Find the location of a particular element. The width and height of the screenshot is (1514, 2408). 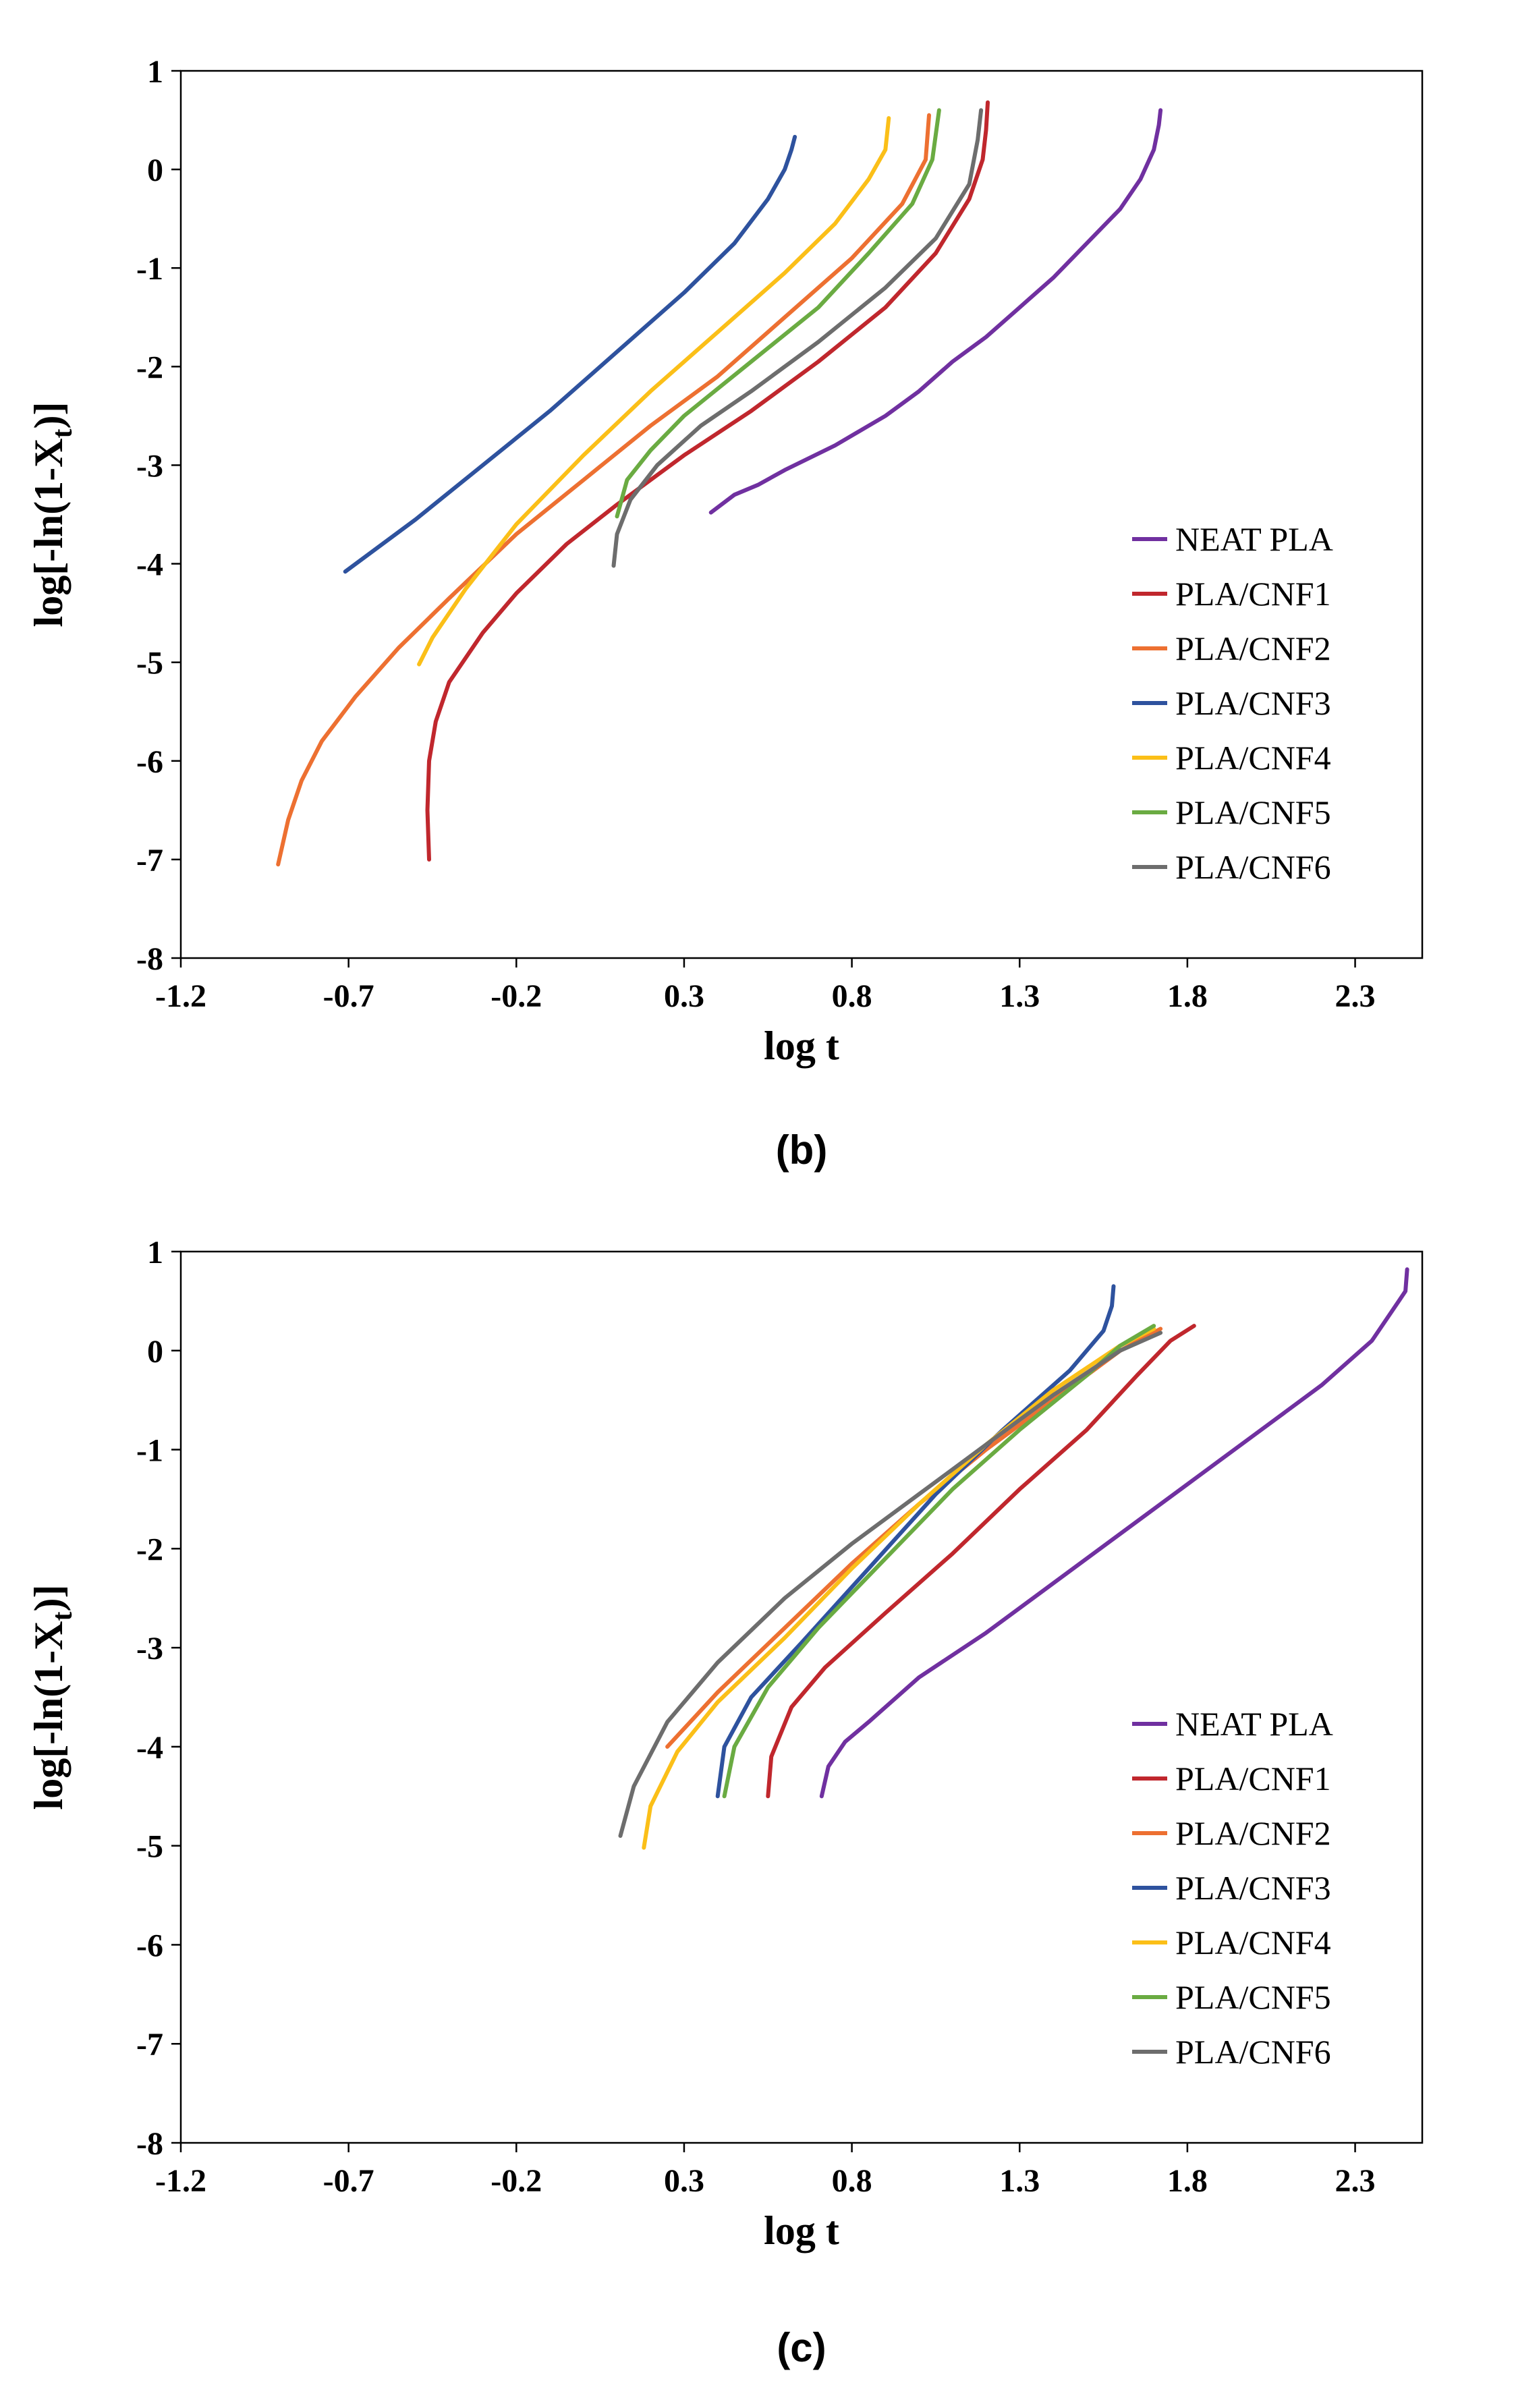

series-line-pla-cnf2 is located at coordinates (604, 490).